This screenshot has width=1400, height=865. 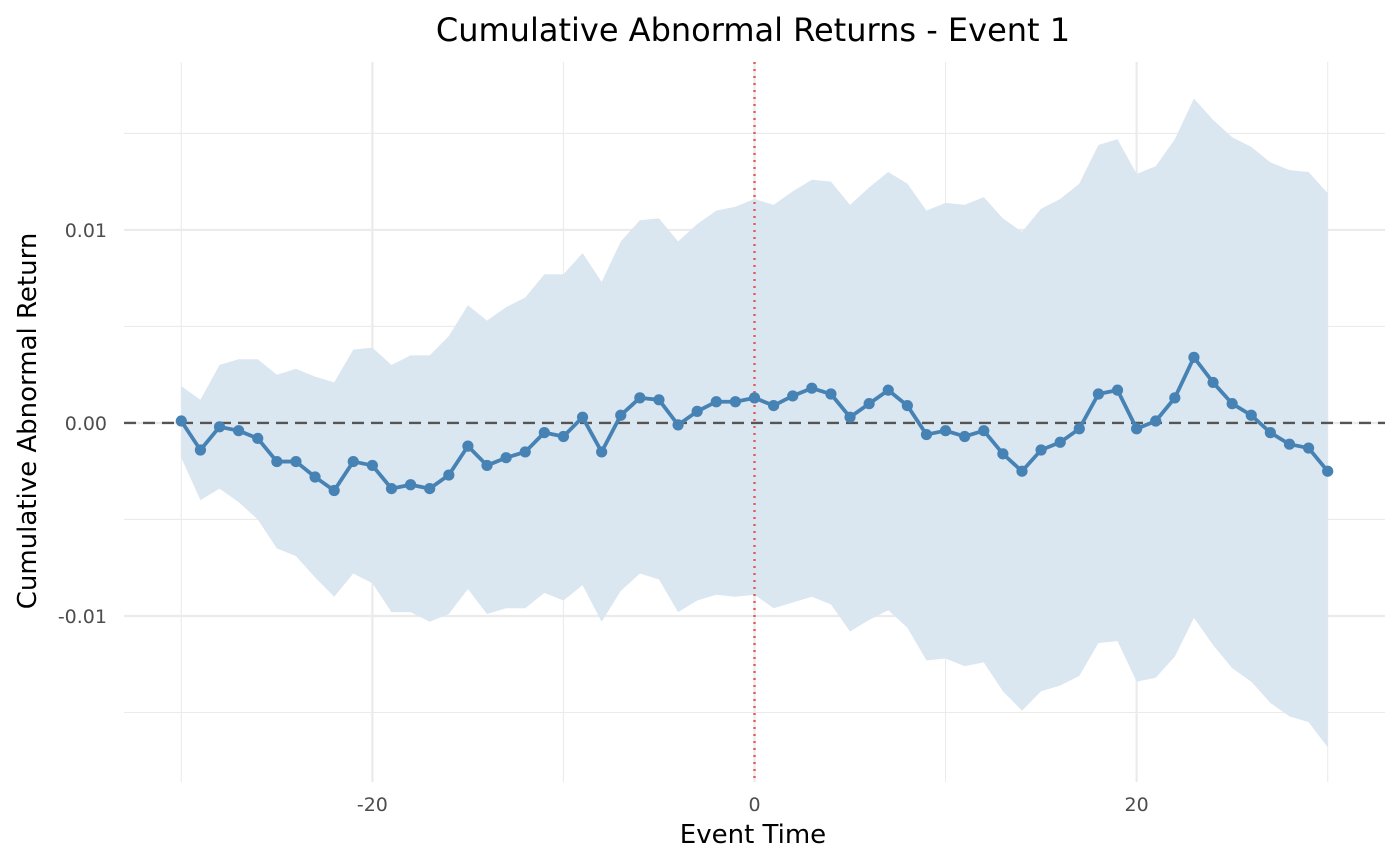 I want to click on x-tick-label: 0, so click(x=754, y=805).